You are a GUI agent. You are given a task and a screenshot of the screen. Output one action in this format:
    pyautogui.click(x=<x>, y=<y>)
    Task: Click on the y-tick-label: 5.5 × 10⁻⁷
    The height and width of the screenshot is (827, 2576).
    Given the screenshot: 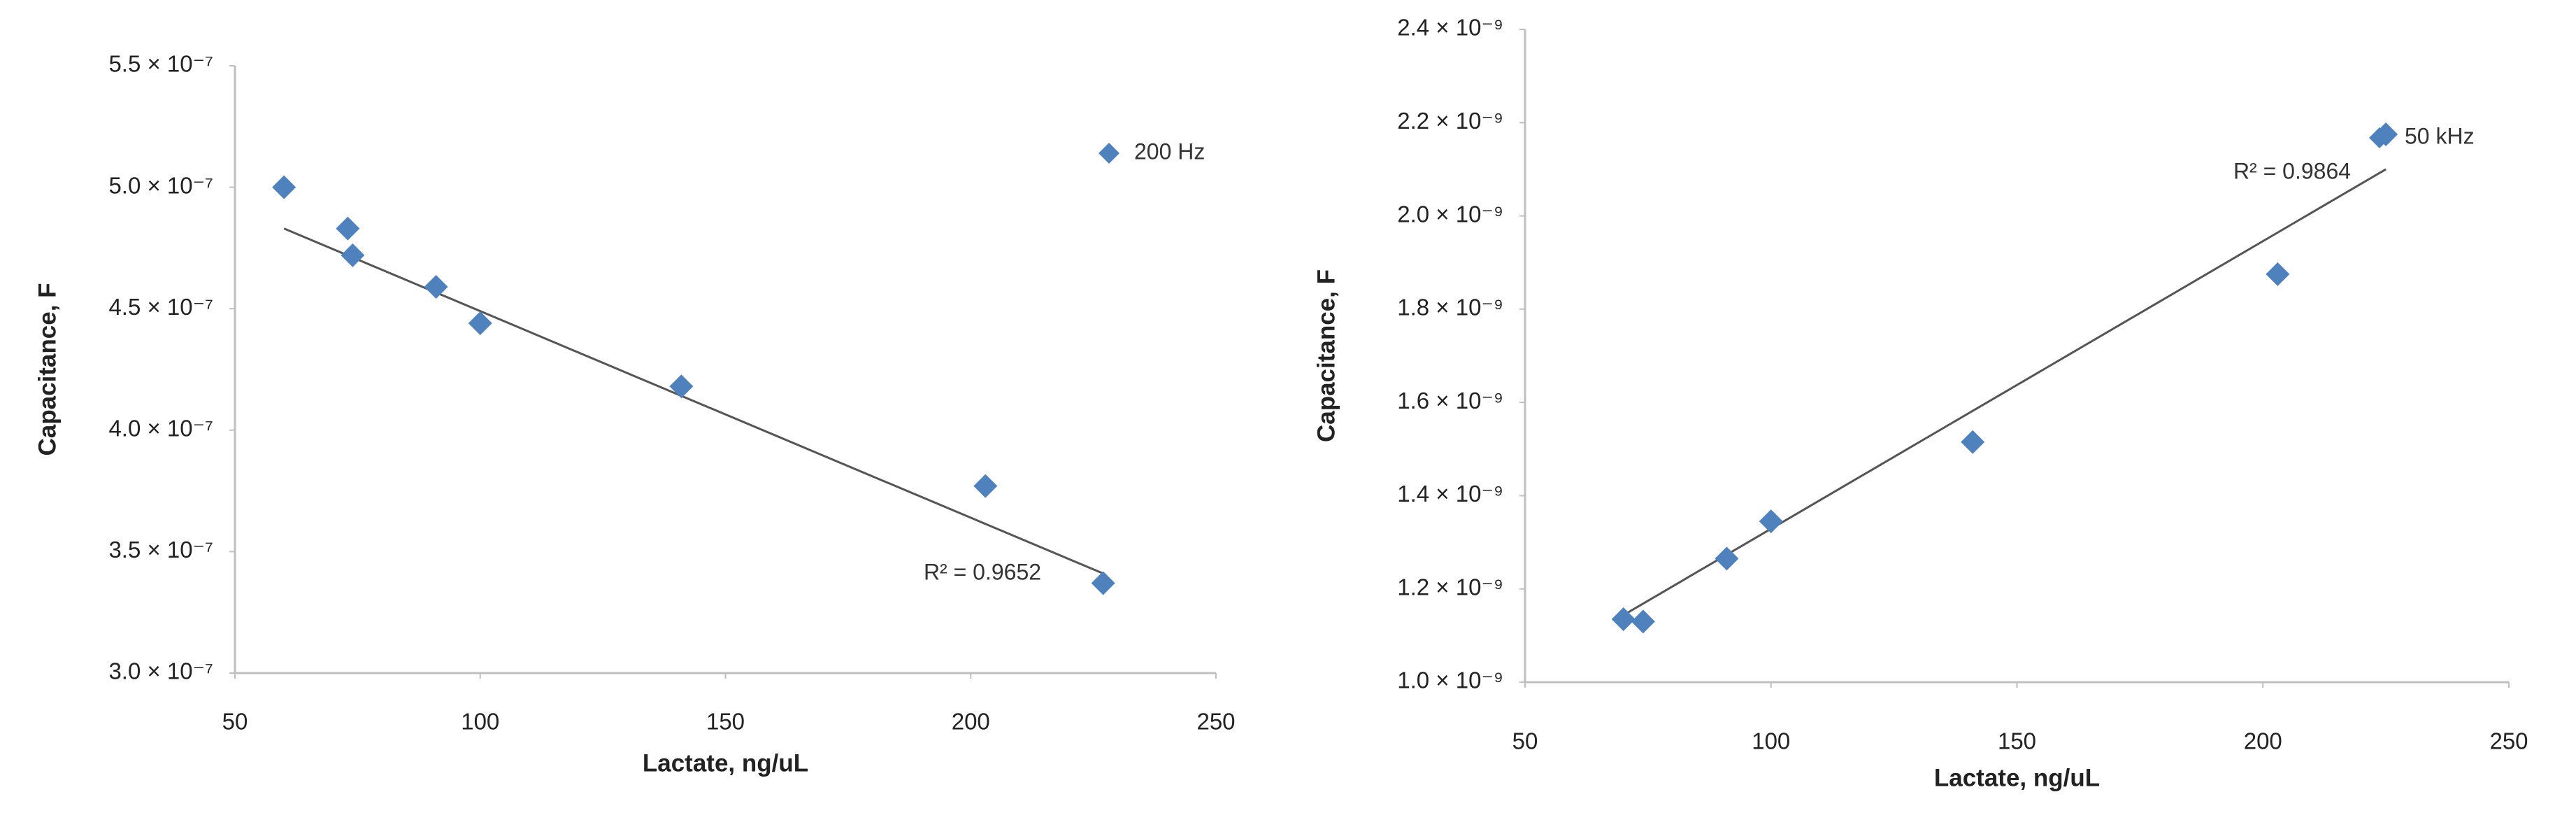 What is the action you would take?
    pyautogui.click(x=160, y=64)
    